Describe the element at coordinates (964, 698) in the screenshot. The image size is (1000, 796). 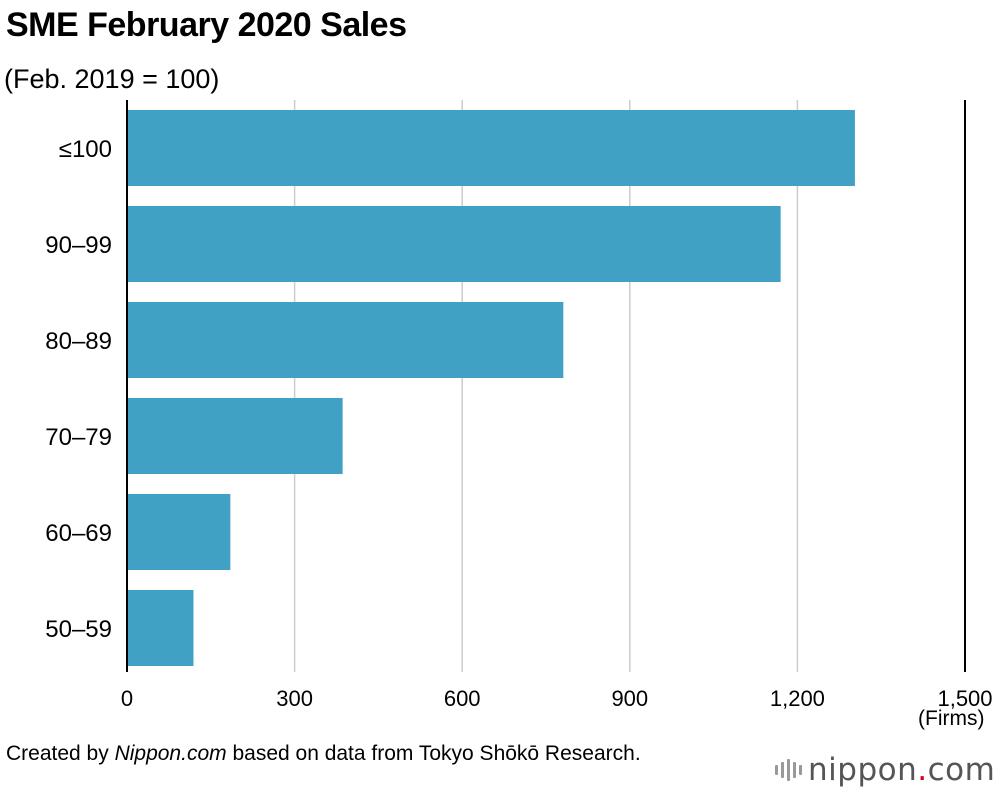
I see `x-tick-label: 1,500` at that location.